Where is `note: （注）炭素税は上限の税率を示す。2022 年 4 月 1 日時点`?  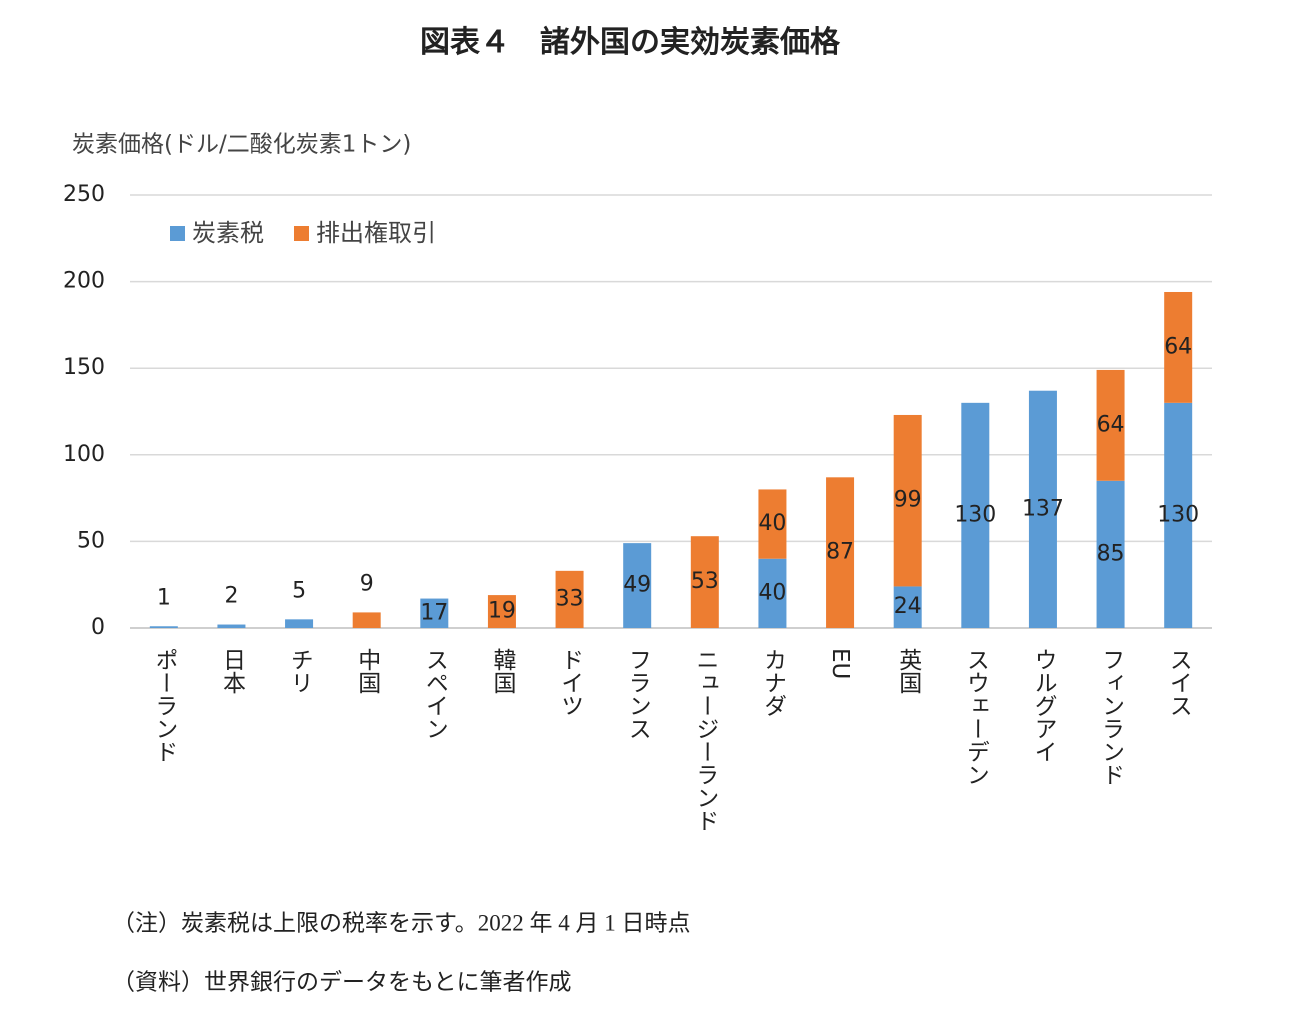 note: （注）炭素税は上限の税率を示す。2022 年 4 月 1 日時点 is located at coordinates (401, 922).